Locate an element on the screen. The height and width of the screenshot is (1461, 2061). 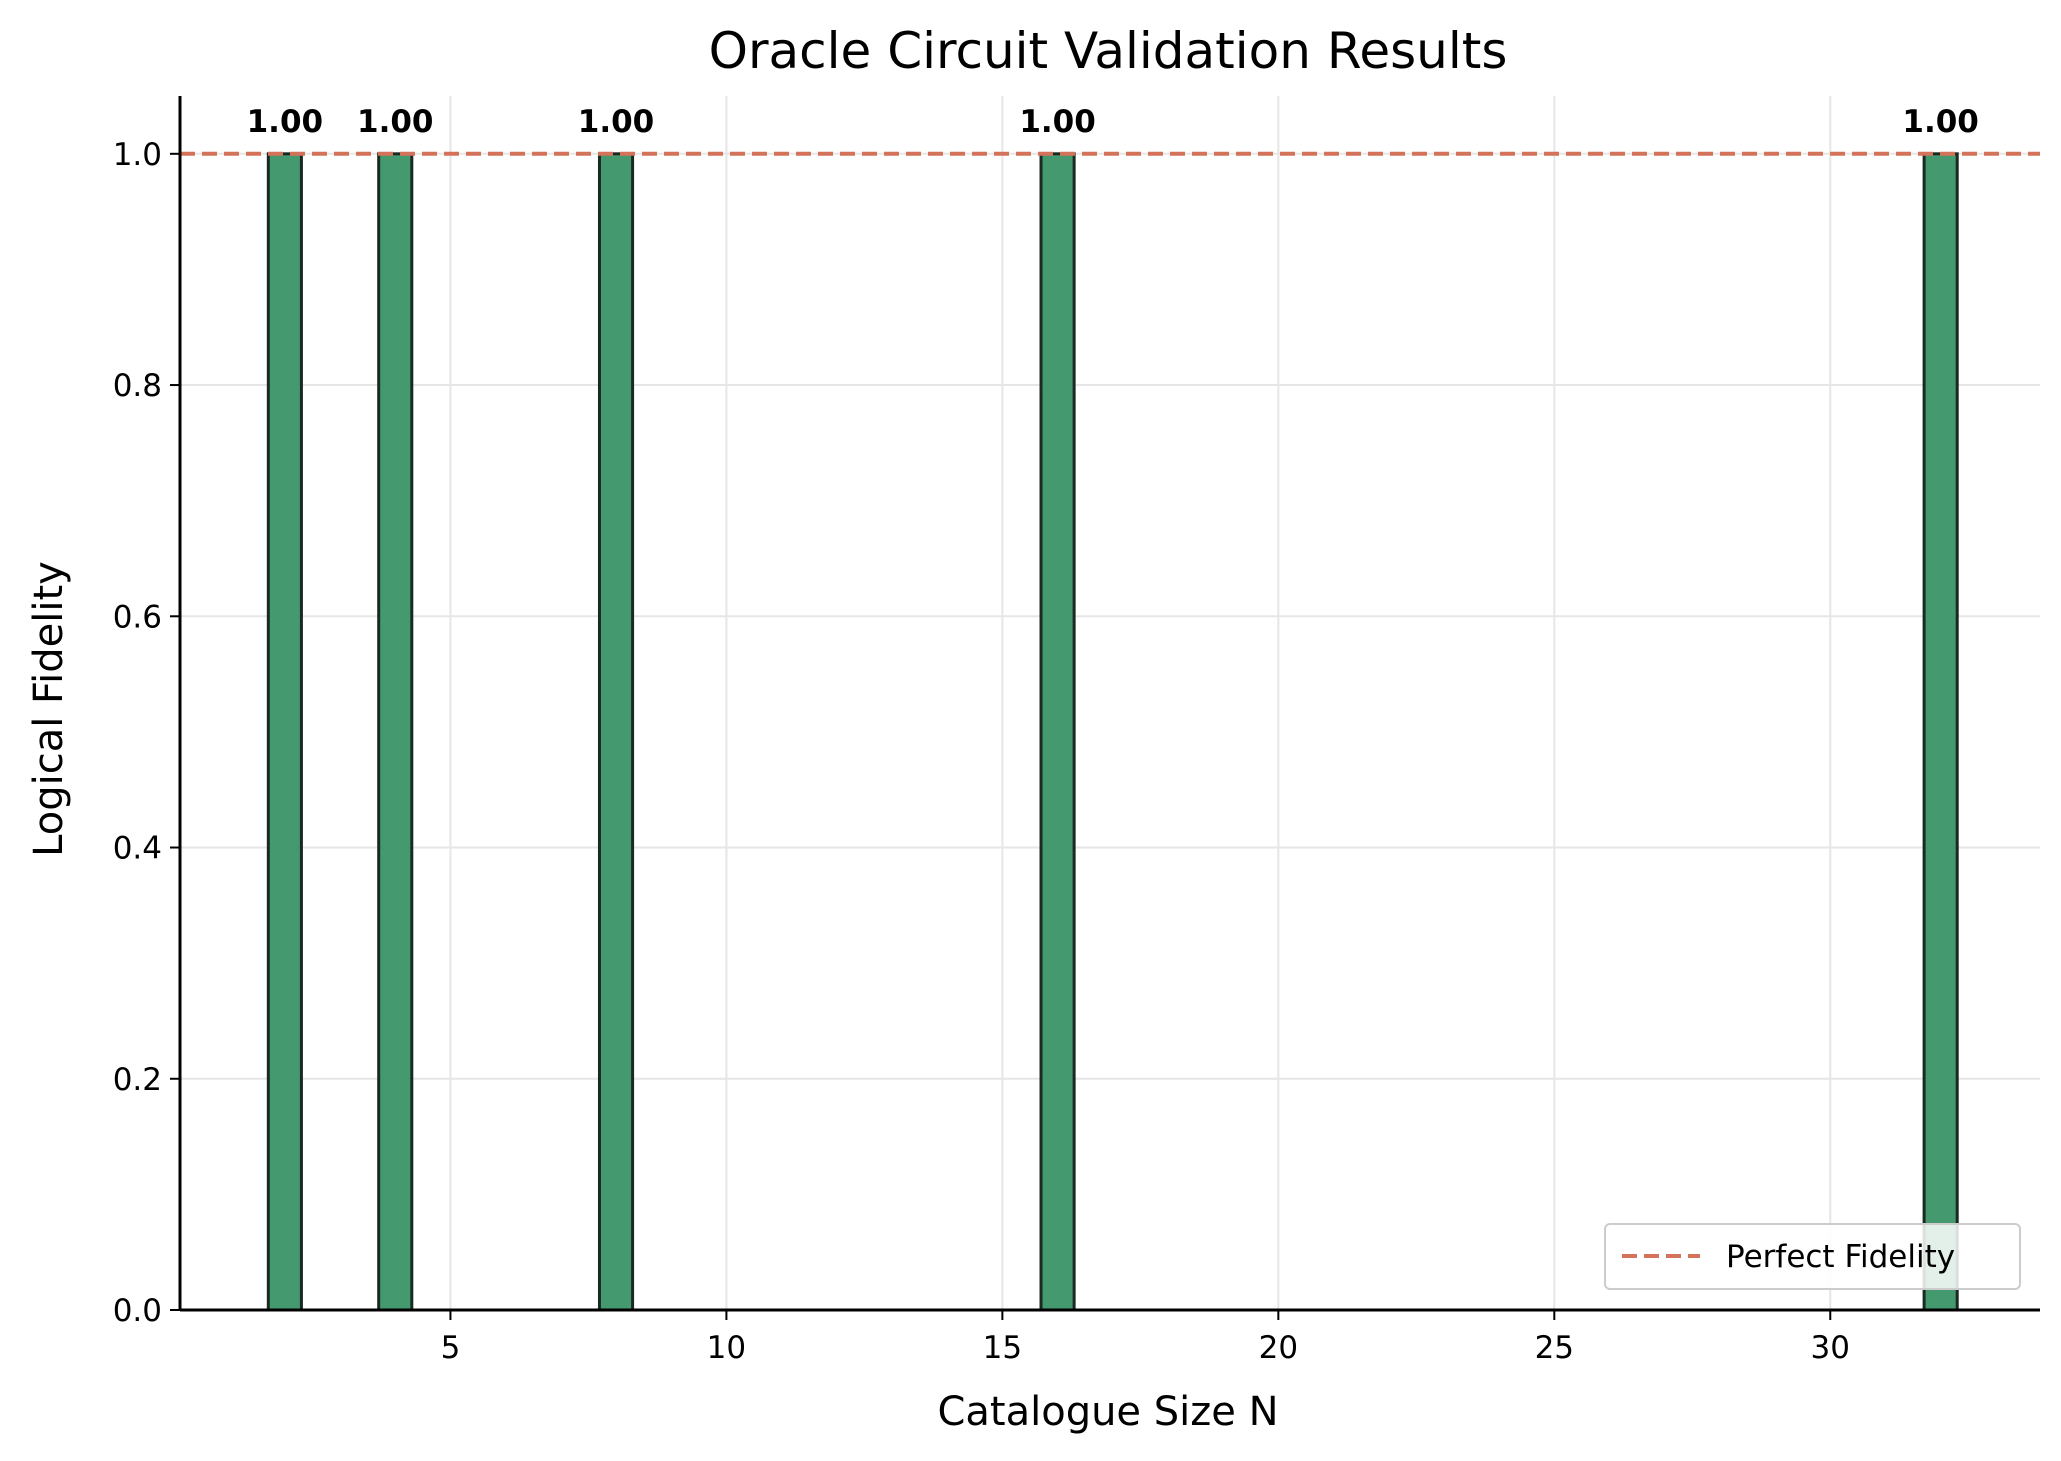
x-tick-label: 30 is located at coordinates (1830, 1348).